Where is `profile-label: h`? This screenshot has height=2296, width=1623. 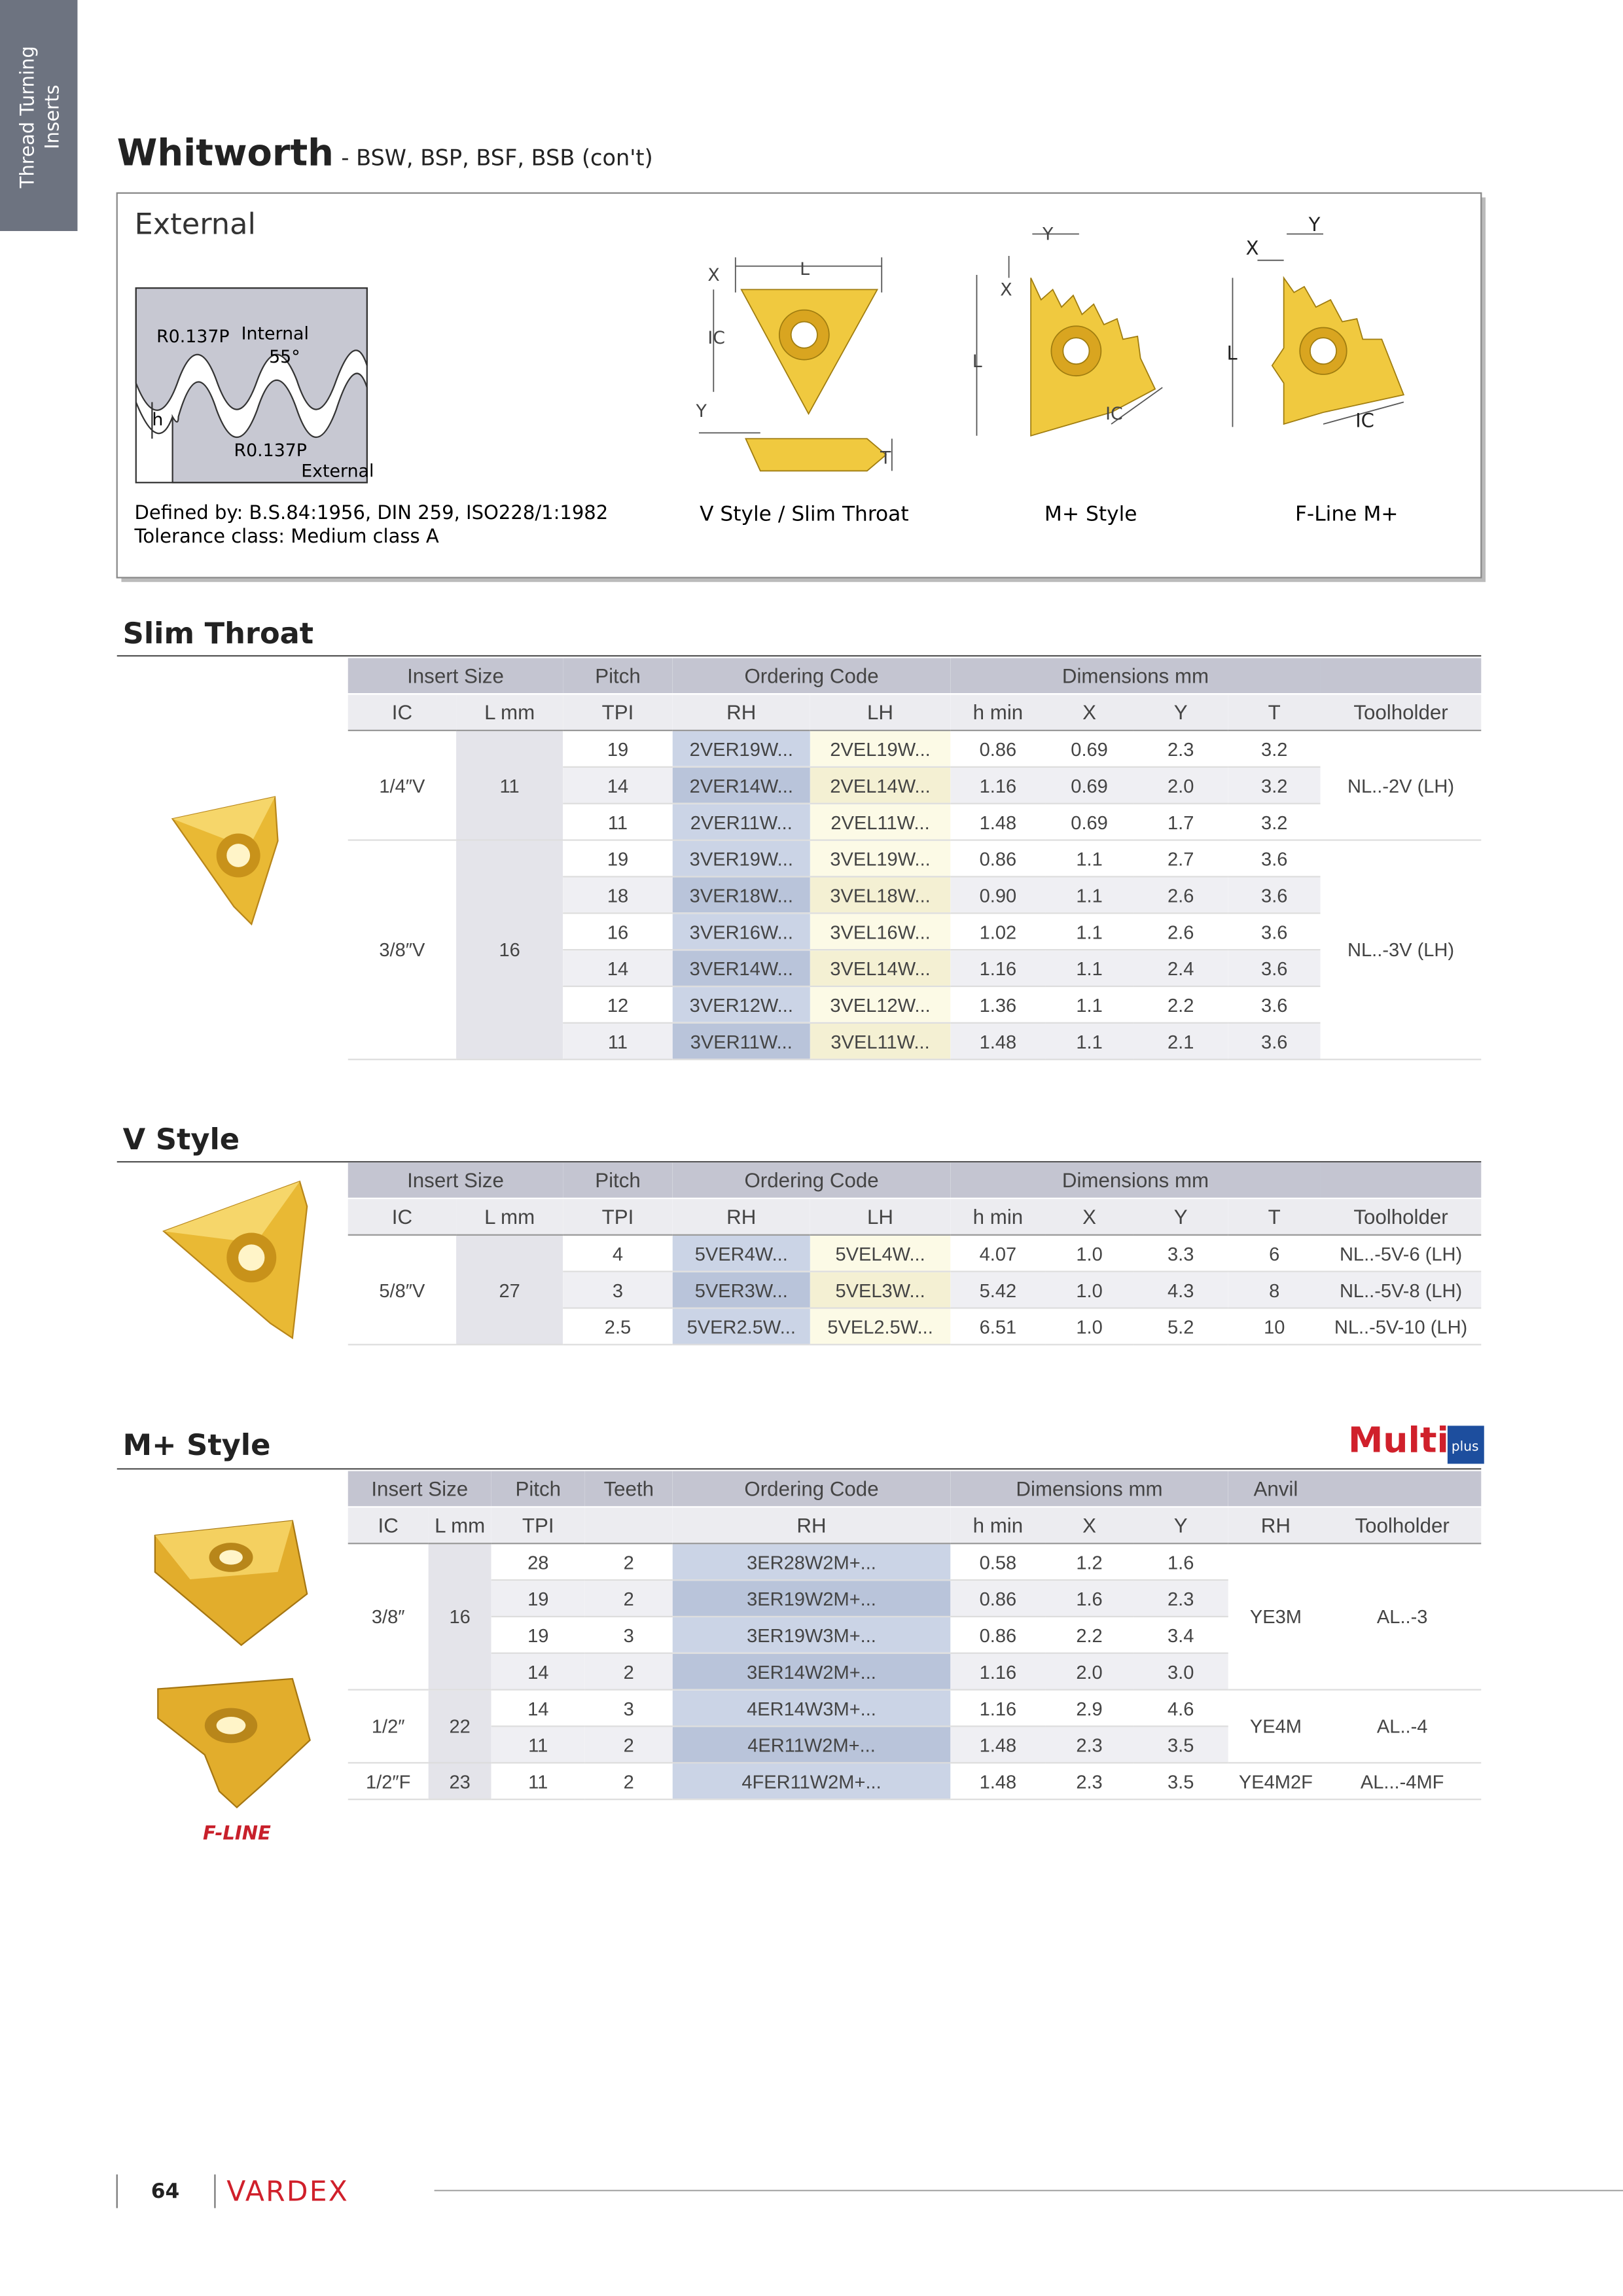
profile-label: h is located at coordinates (157, 420).